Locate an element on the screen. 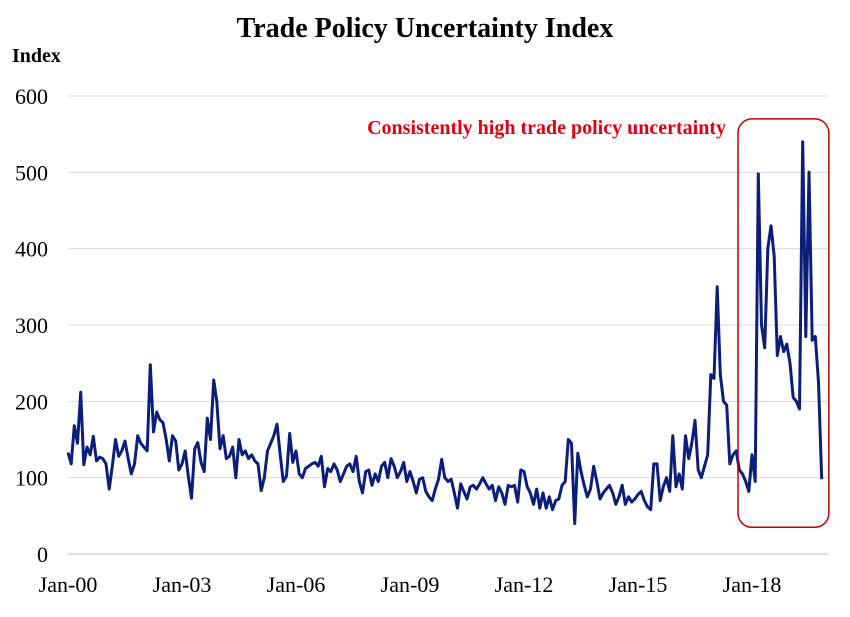 This screenshot has height=617, width=850. chart-title: Trade Policy Uncertainty Index is located at coordinates (425, 28).